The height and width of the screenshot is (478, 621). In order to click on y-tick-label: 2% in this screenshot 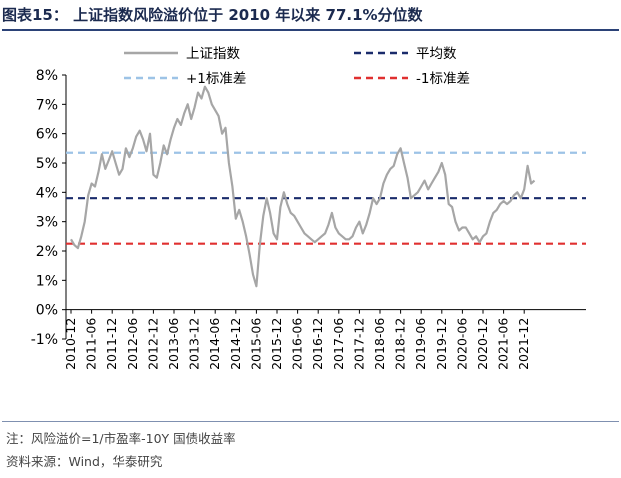, I will do `click(47, 252)`.